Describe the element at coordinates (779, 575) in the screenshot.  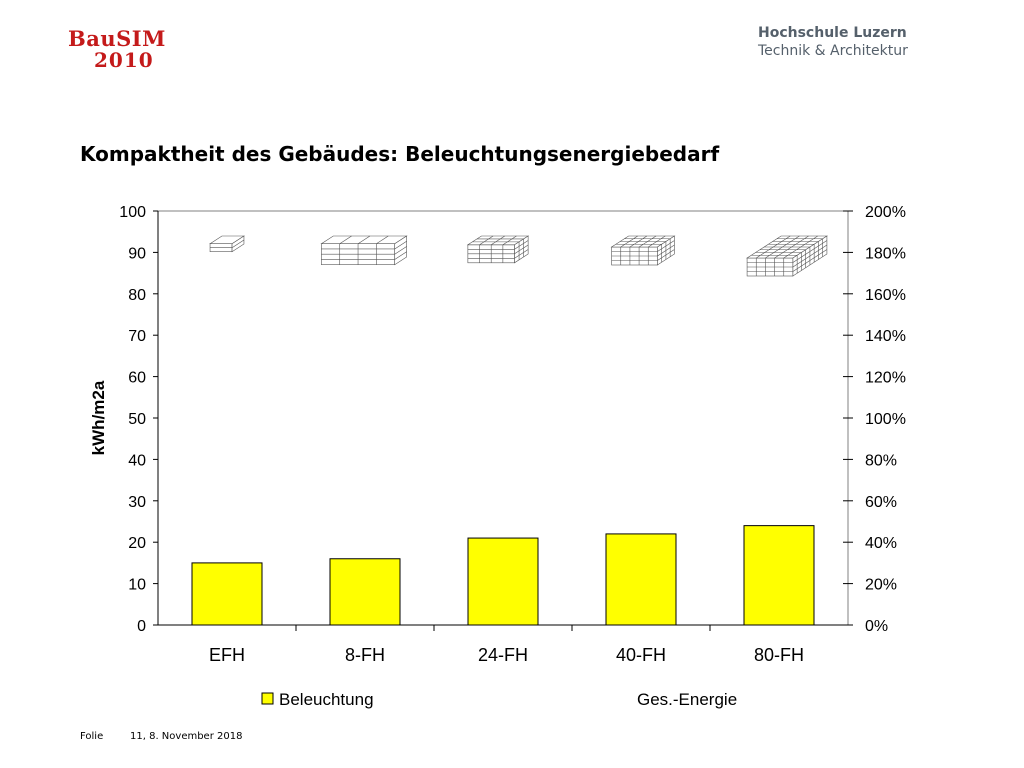
I see `bar-80-fh` at that location.